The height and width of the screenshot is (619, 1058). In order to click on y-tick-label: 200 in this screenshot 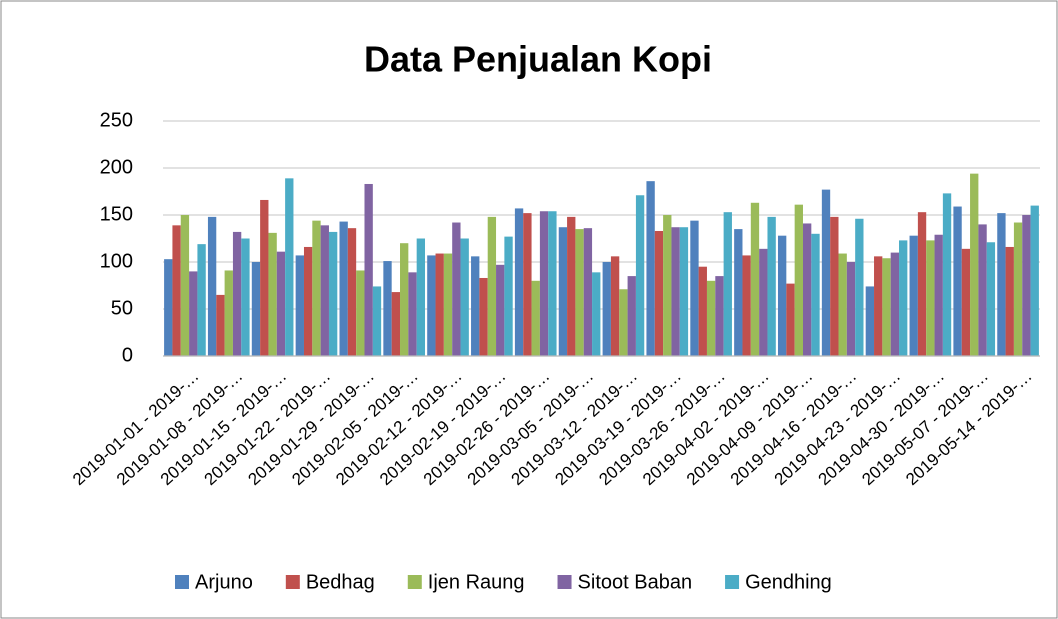, I will do `click(116, 167)`.